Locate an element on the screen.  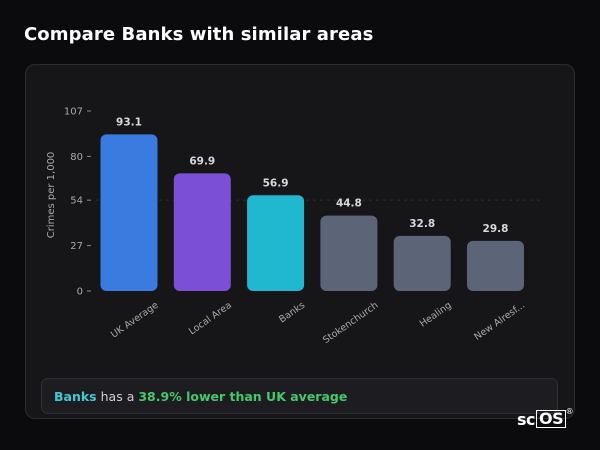
y-axis-label: Crimes per 1,000 is located at coordinates (51, 195).